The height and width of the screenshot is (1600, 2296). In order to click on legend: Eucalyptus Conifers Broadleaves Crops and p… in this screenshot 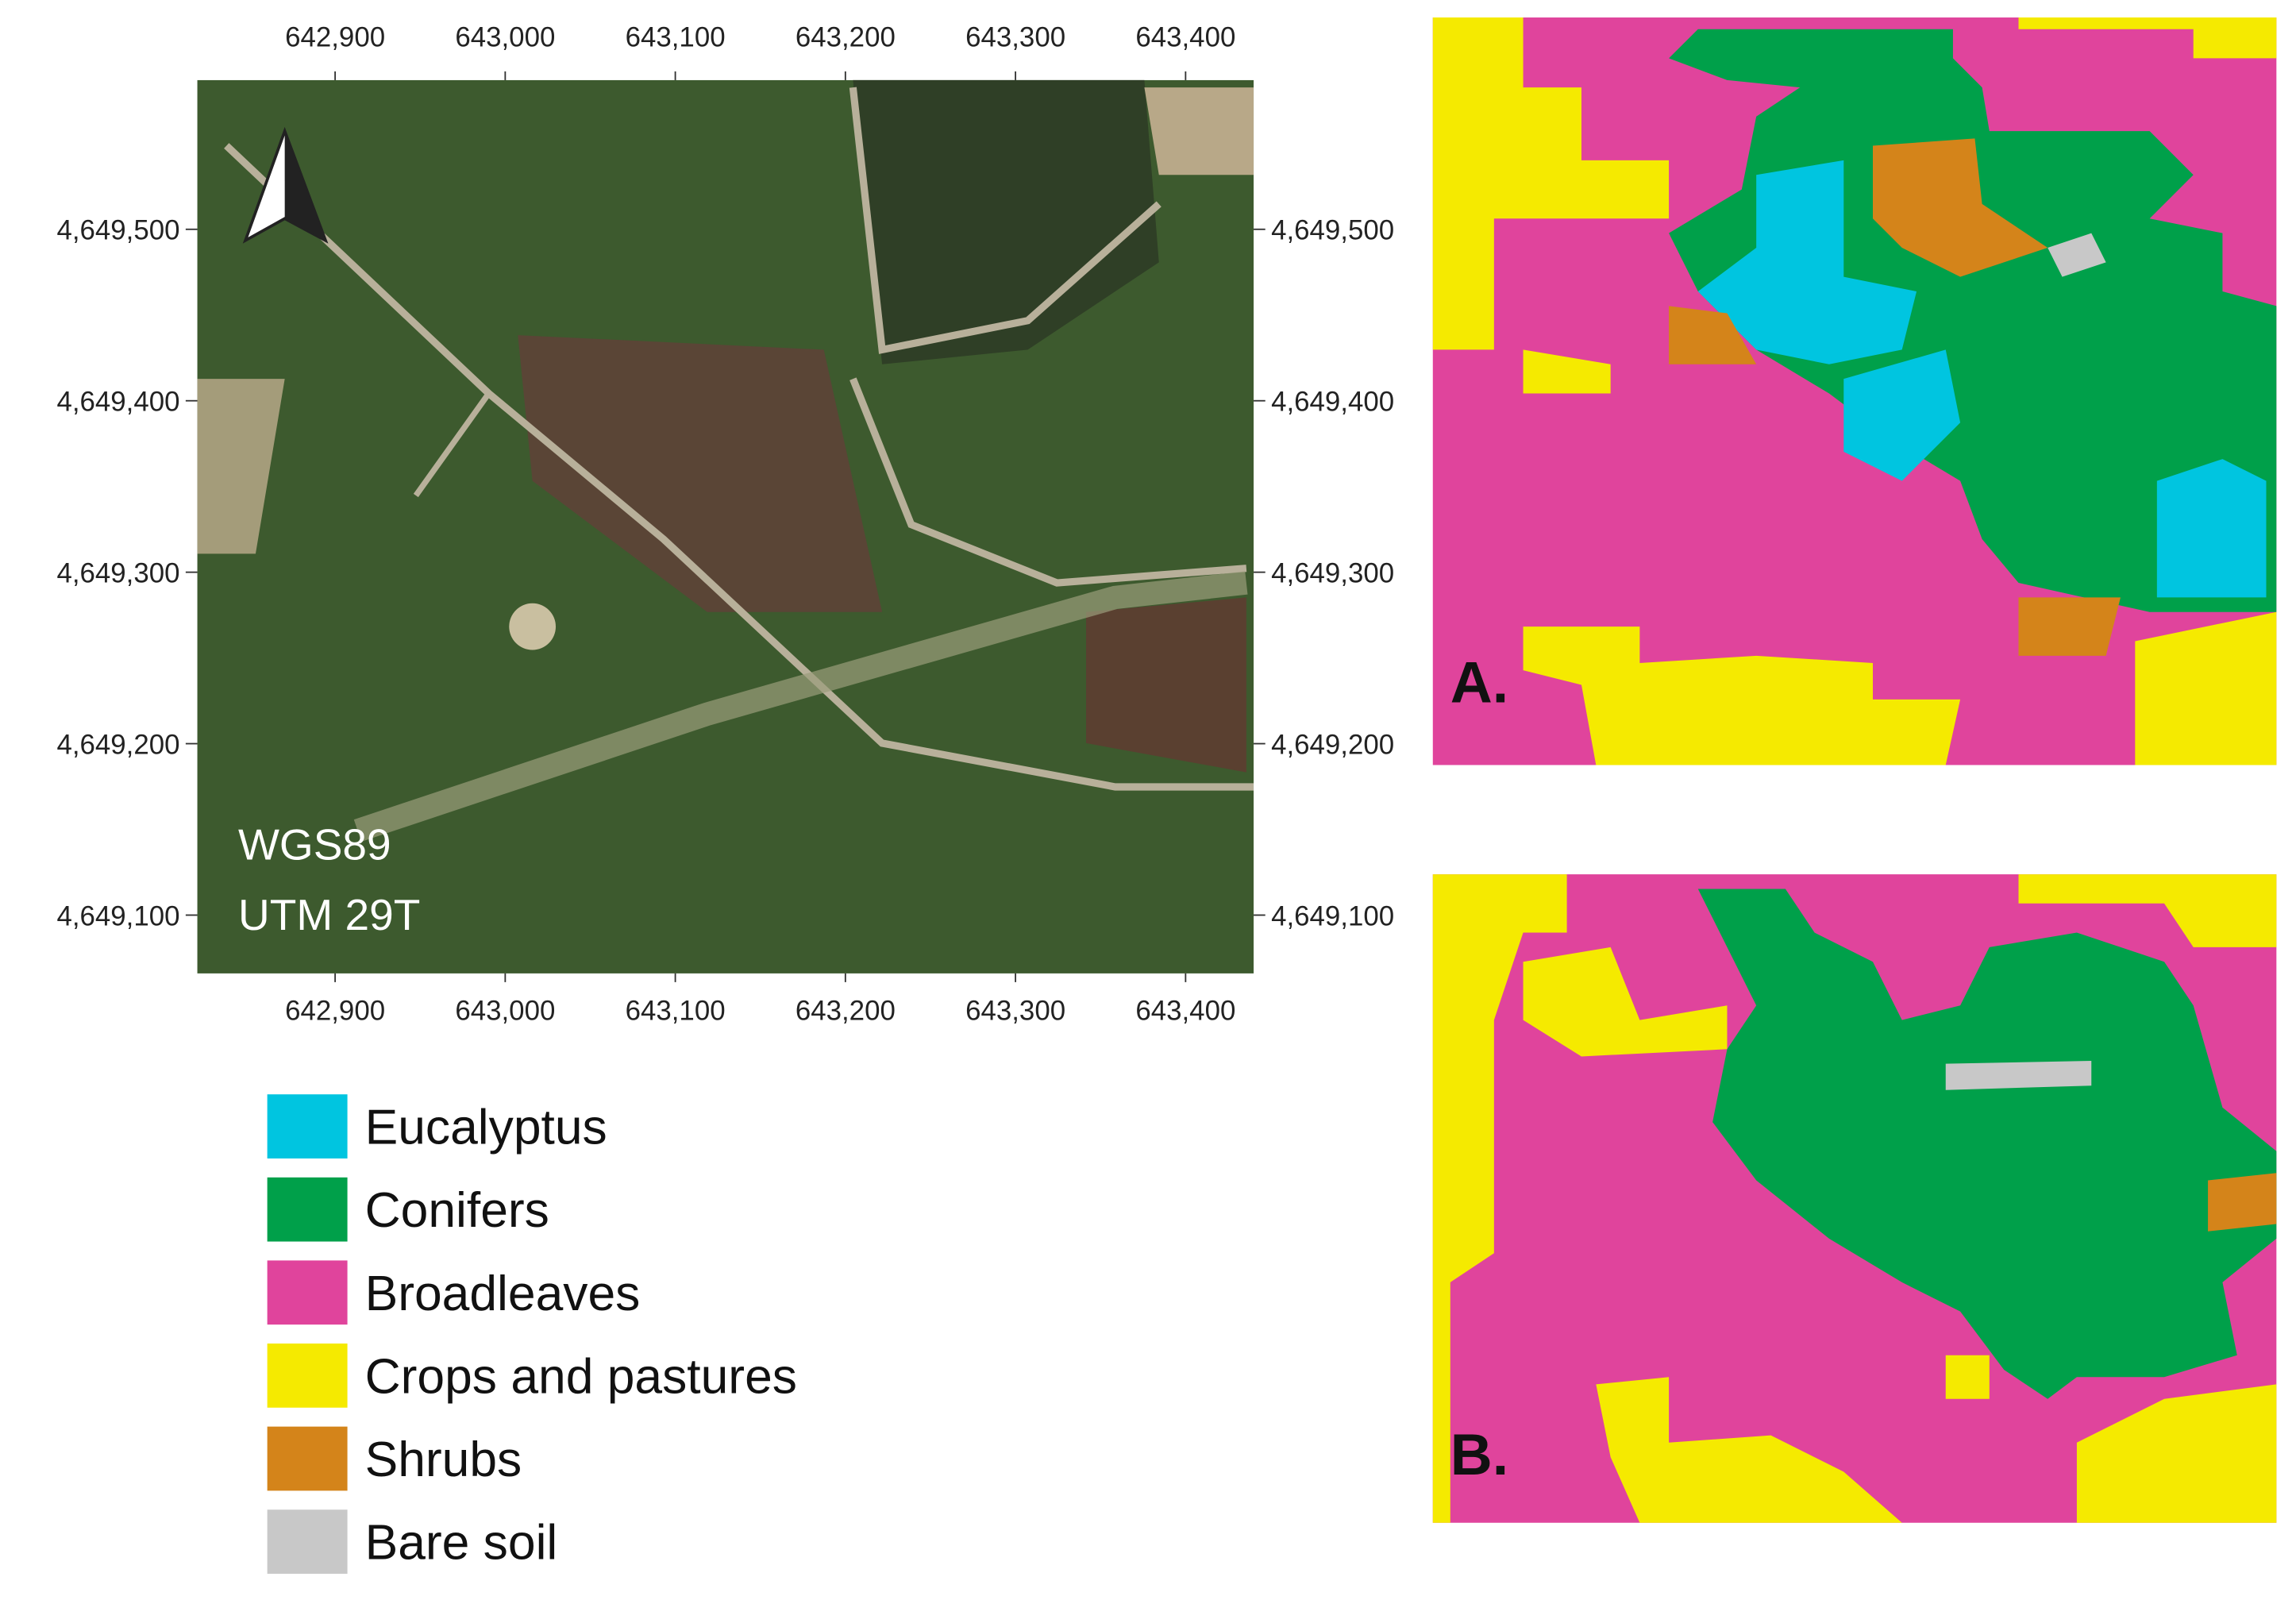, I will do `click(532, 1334)`.